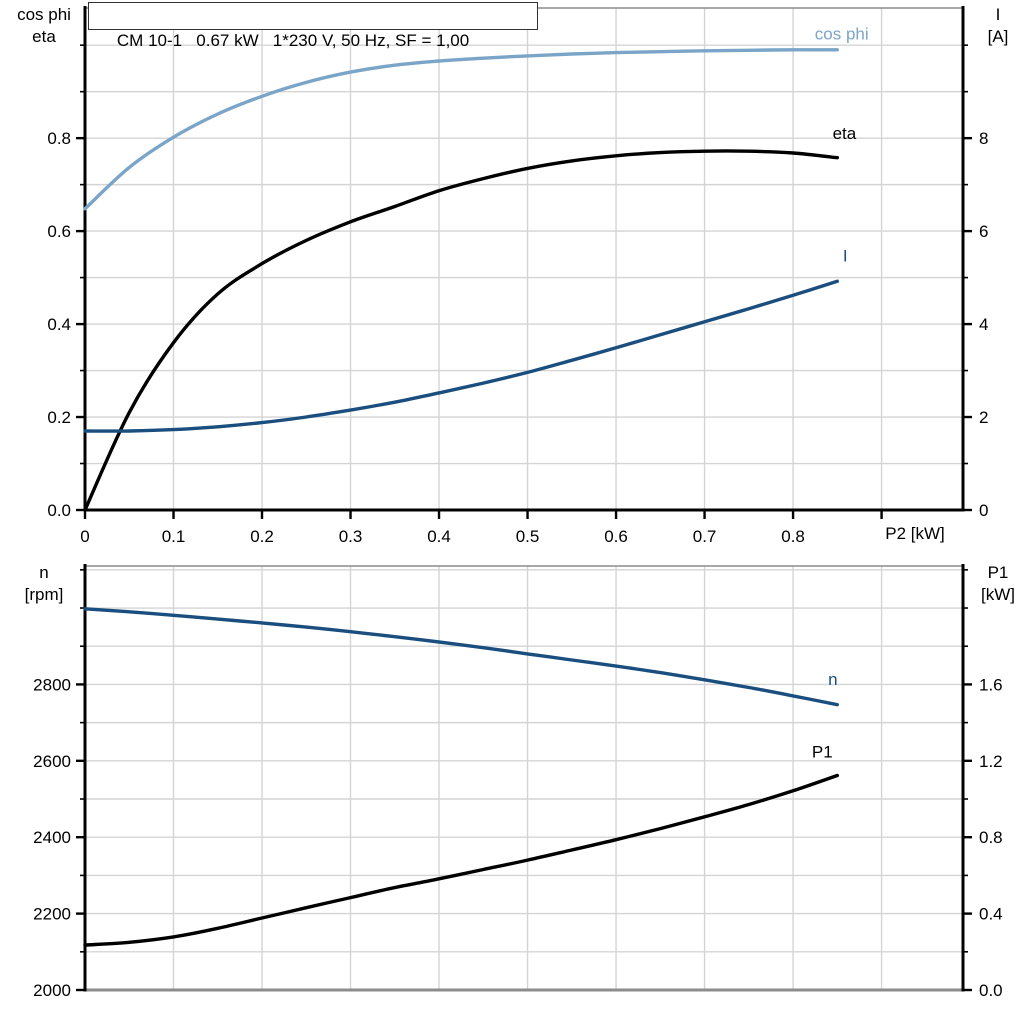  What do you see at coordinates (44, 572) in the screenshot?
I see `axis-label-speed: n` at bounding box center [44, 572].